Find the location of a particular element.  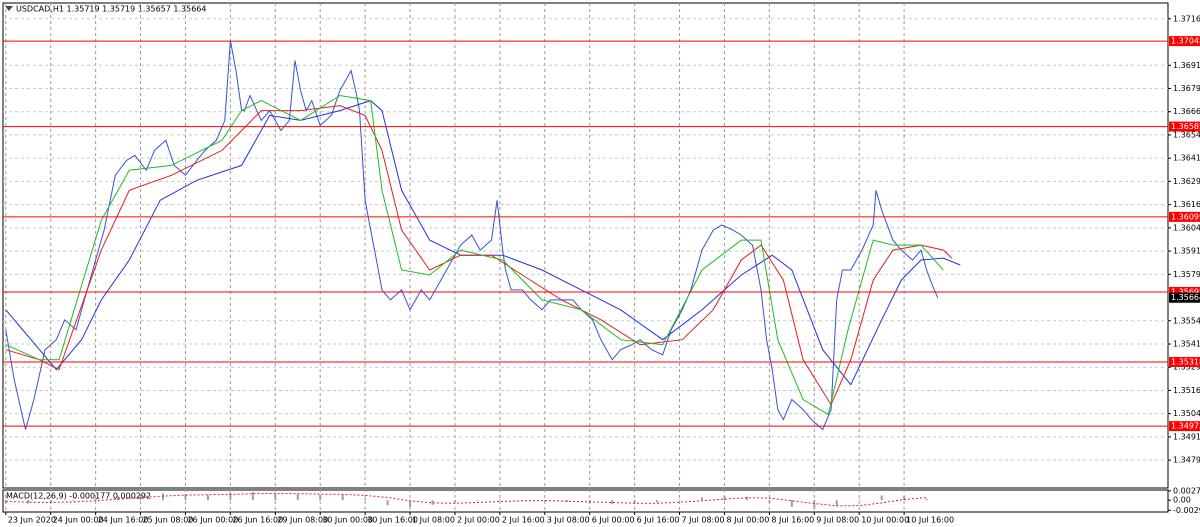

y-tick-label: 1.35915 is located at coordinates (1186, 251).